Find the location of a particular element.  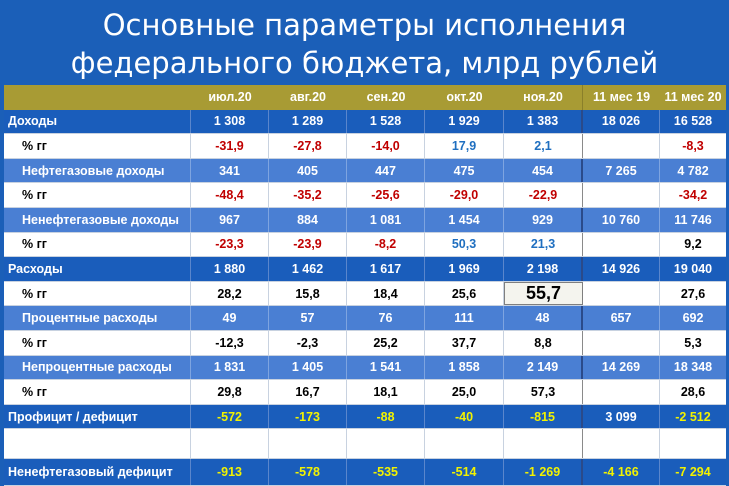

table-cell: 1 858 is located at coordinates (464, 367).